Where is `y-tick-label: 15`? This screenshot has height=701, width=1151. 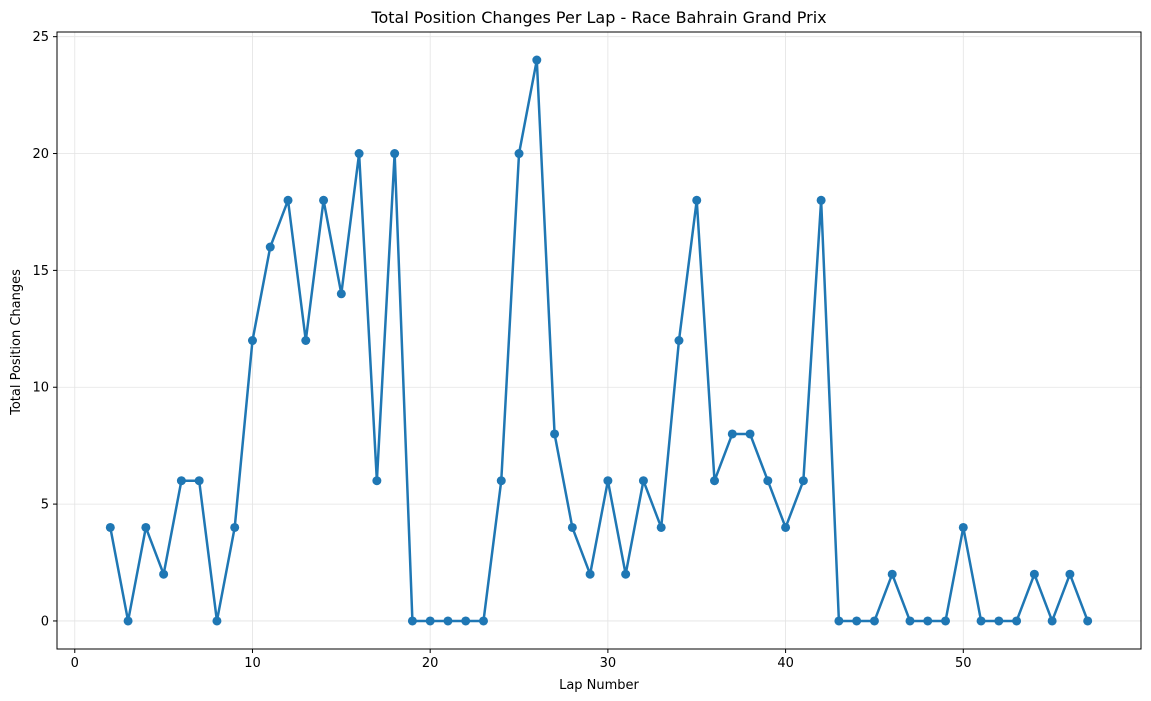
y-tick-label: 15 is located at coordinates (40, 271).